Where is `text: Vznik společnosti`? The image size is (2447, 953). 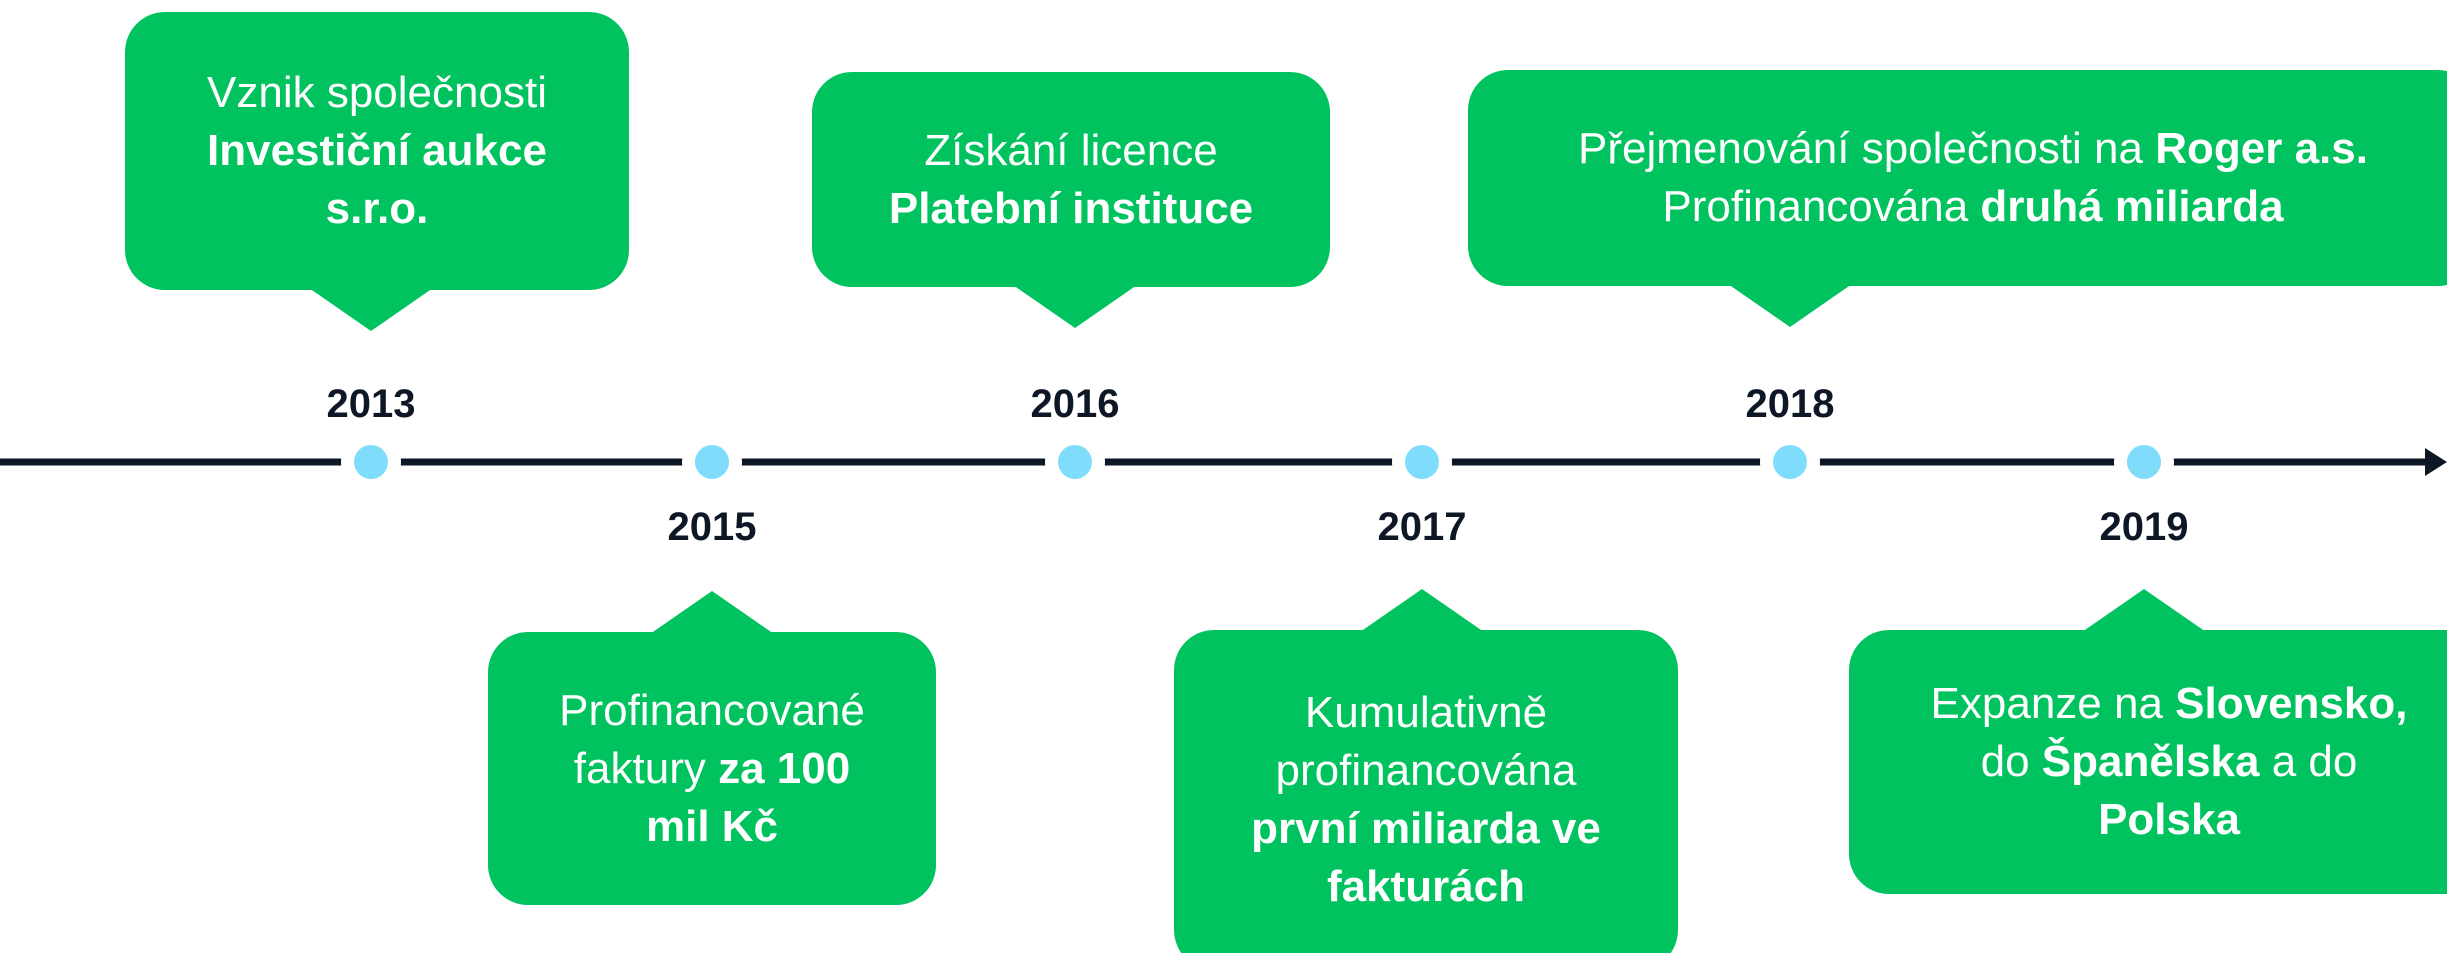
text: Vznik společnosti is located at coordinates (377, 92).